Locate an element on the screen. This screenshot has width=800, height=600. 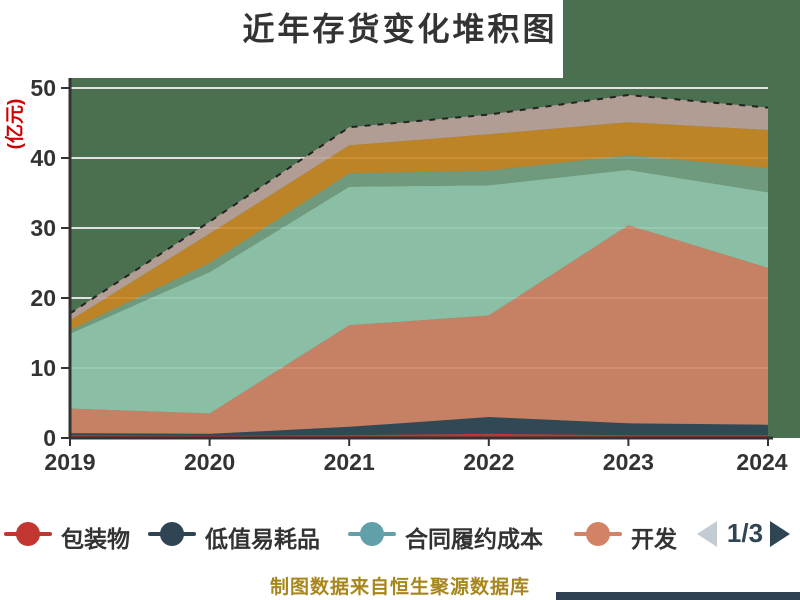
chart-title: 近年存货变化堆积图 is located at coordinates (400, 29).